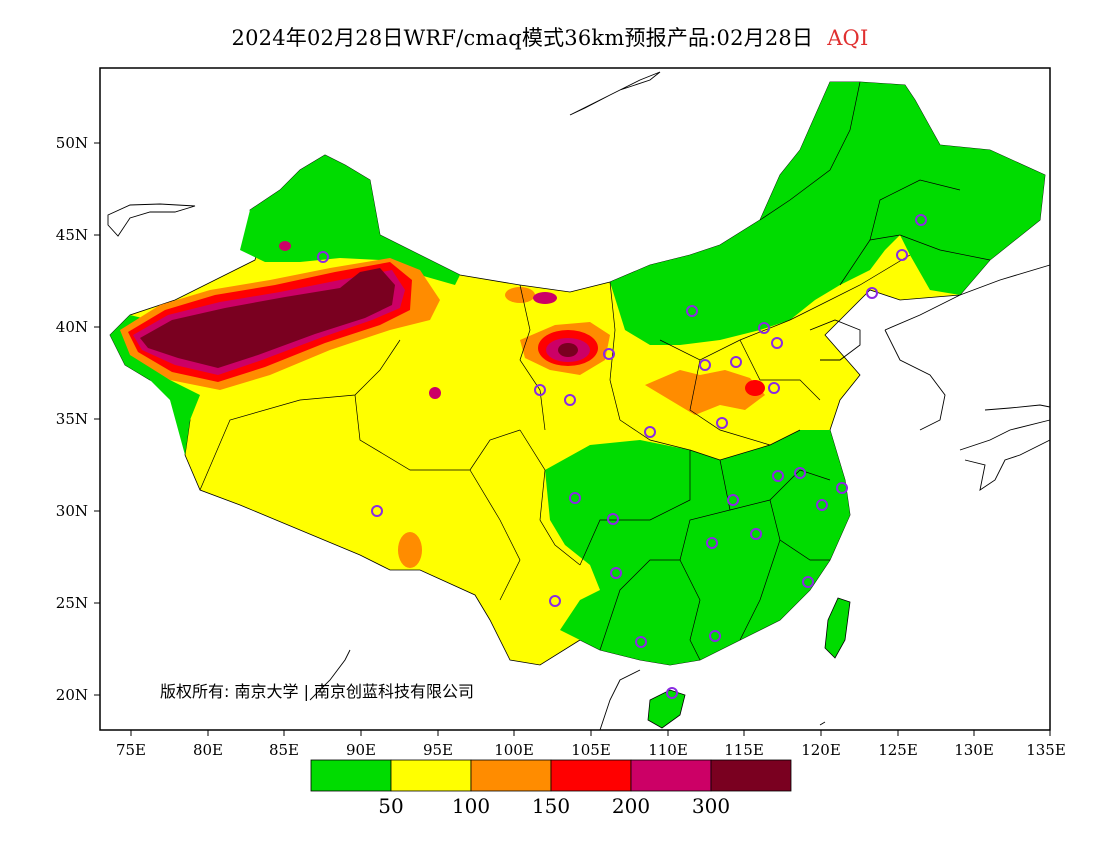 The height and width of the screenshot is (850, 1100). Describe the element at coordinates (438, 750) in the screenshot. I see `lon-label: 95E` at that location.